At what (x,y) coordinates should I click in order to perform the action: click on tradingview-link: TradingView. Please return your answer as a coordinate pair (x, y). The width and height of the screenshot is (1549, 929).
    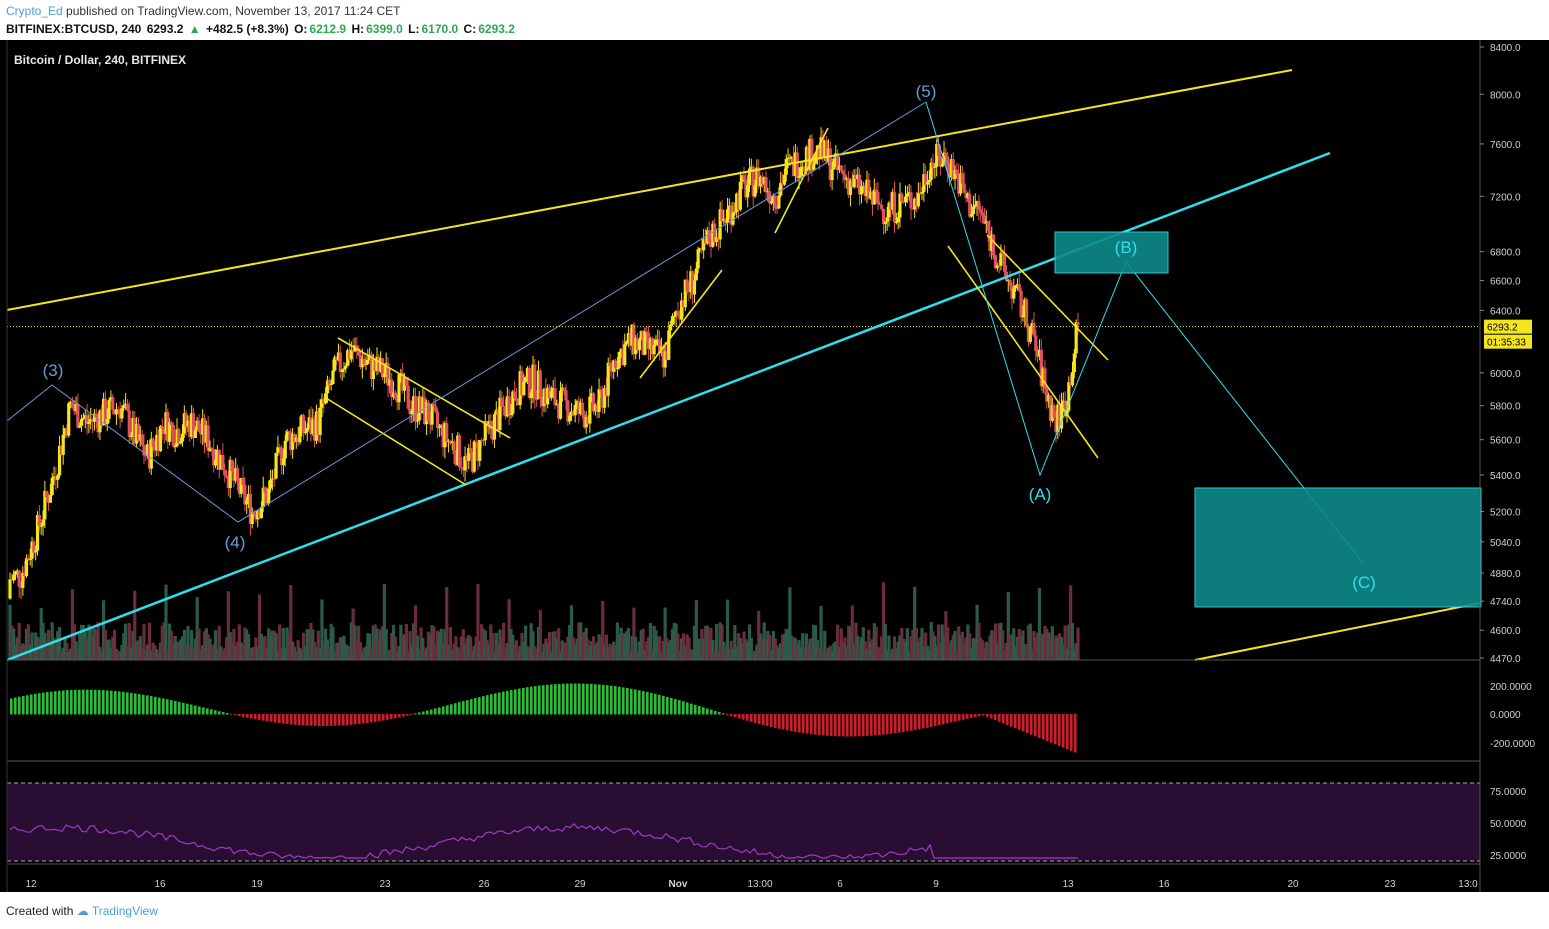
    Looking at the image, I should click on (124, 911).